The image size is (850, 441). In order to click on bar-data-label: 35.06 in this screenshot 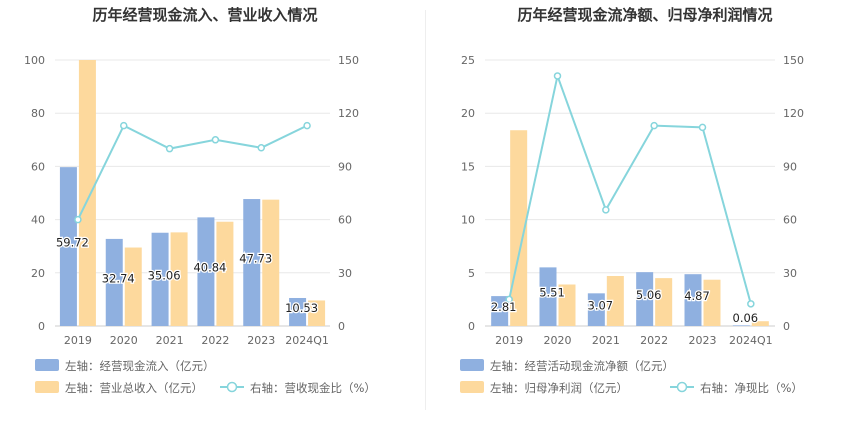, I will do `click(164, 275)`.